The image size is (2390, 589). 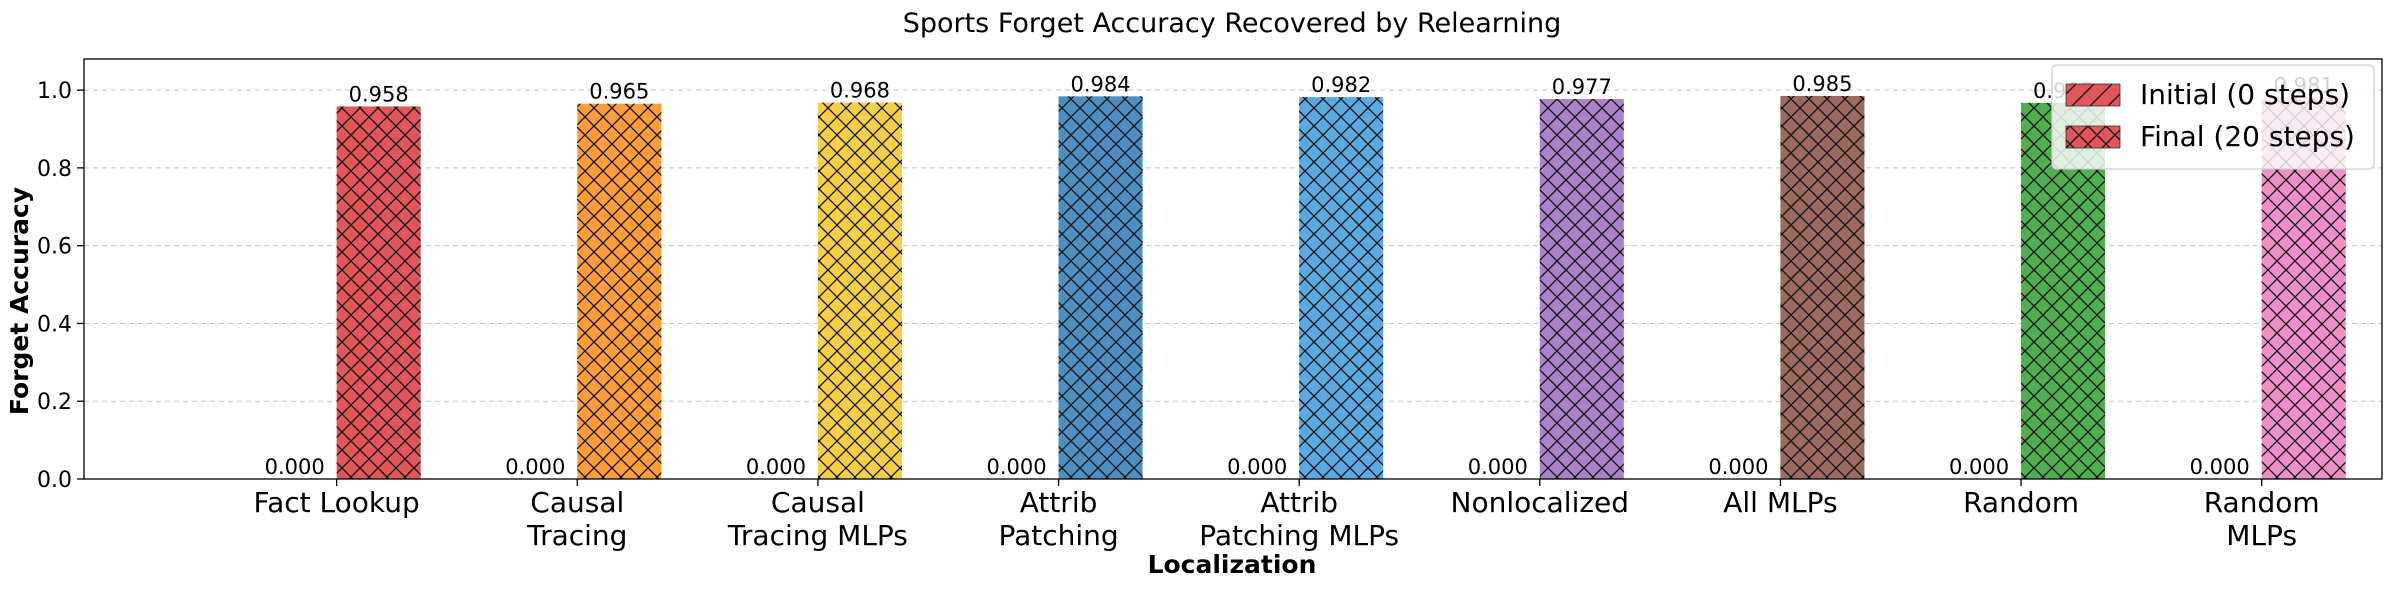 I want to click on legend: Initial (0 steps) Final (20 steps), so click(x=2213, y=117).